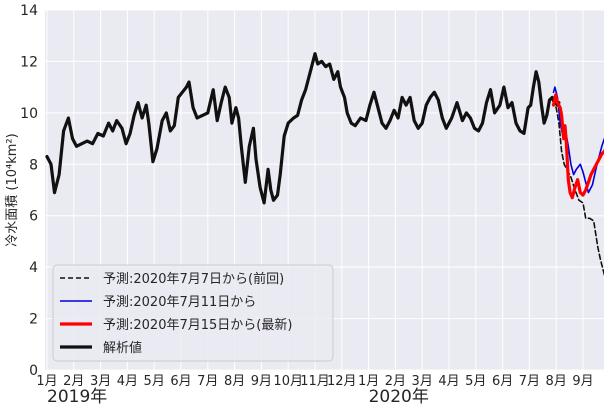  Describe the element at coordinates (33, 165) in the screenshot. I see `y-tick-label: 8` at that location.